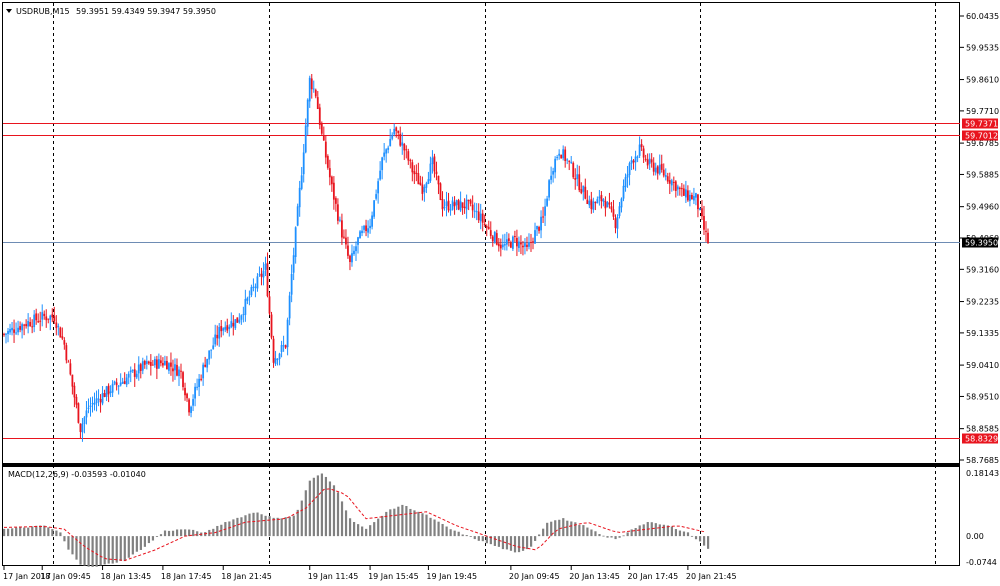  I want to click on support-value: 58.8329, so click(981, 439).